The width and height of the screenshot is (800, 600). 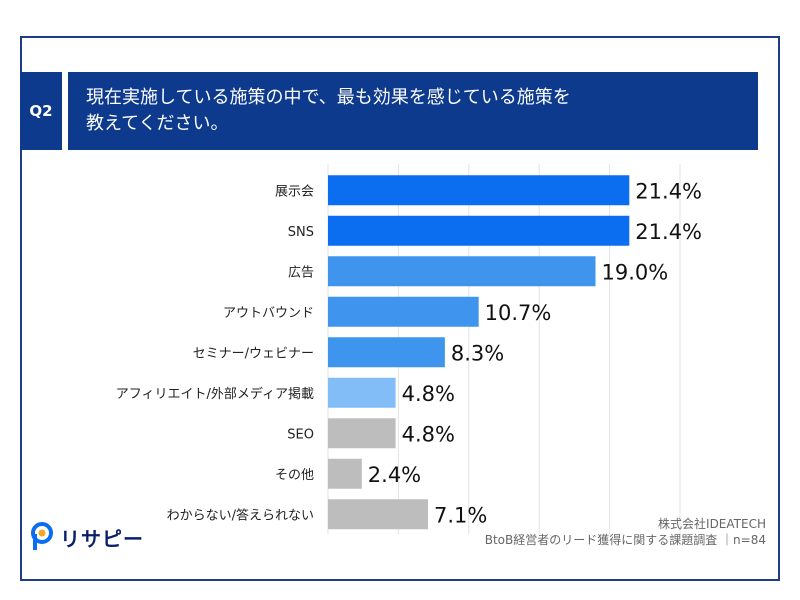 I want to click on source-survey: BtoB経営者のリード獲得に関する課題調査 ｜n=84, so click(x=625, y=540).